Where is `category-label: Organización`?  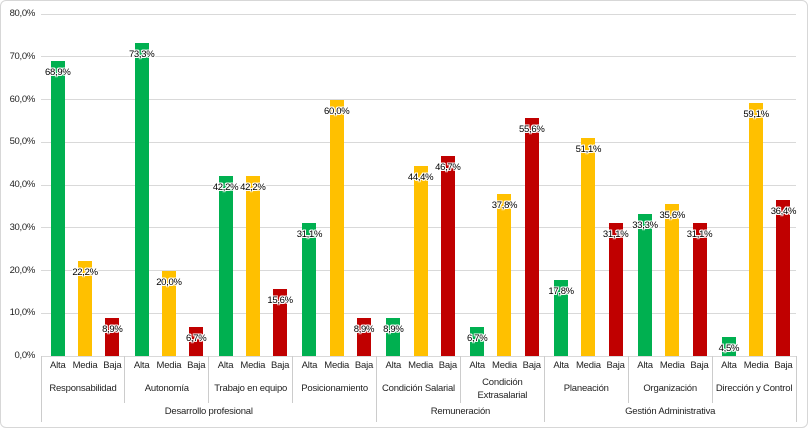 category-label: Organización is located at coordinates (670, 389).